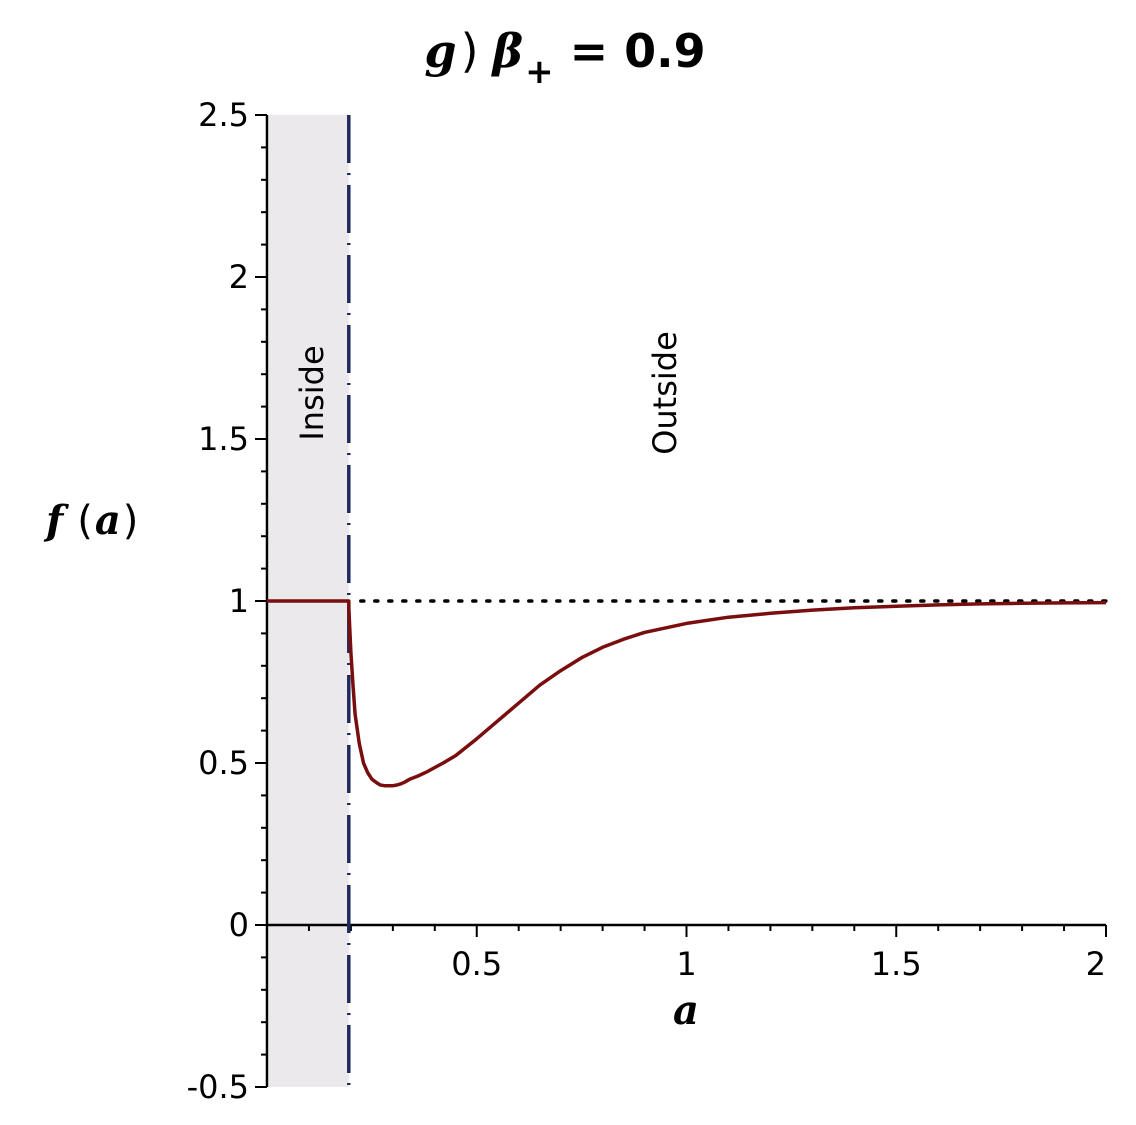  I want to click on y-tick-label: 0, so click(239, 925).